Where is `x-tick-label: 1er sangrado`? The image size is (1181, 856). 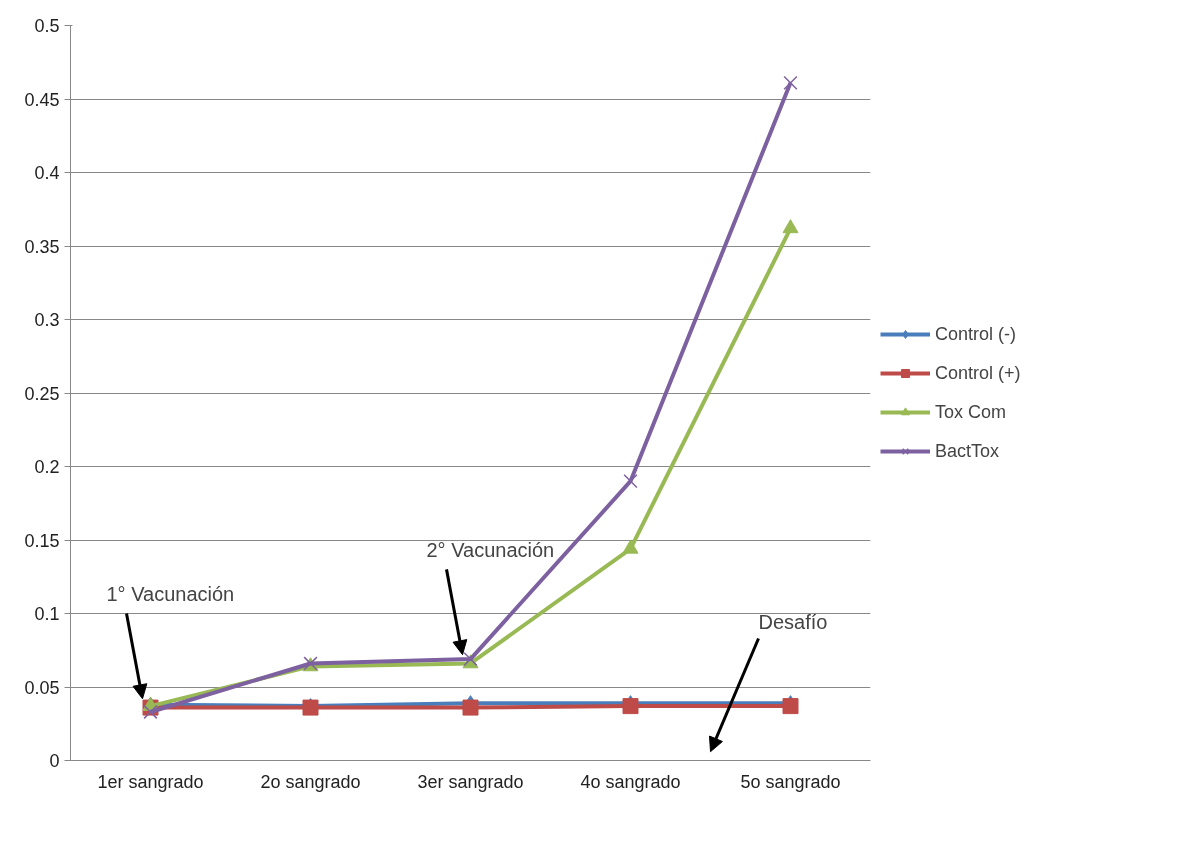 x-tick-label: 1er sangrado is located at coordinates (150, 781).